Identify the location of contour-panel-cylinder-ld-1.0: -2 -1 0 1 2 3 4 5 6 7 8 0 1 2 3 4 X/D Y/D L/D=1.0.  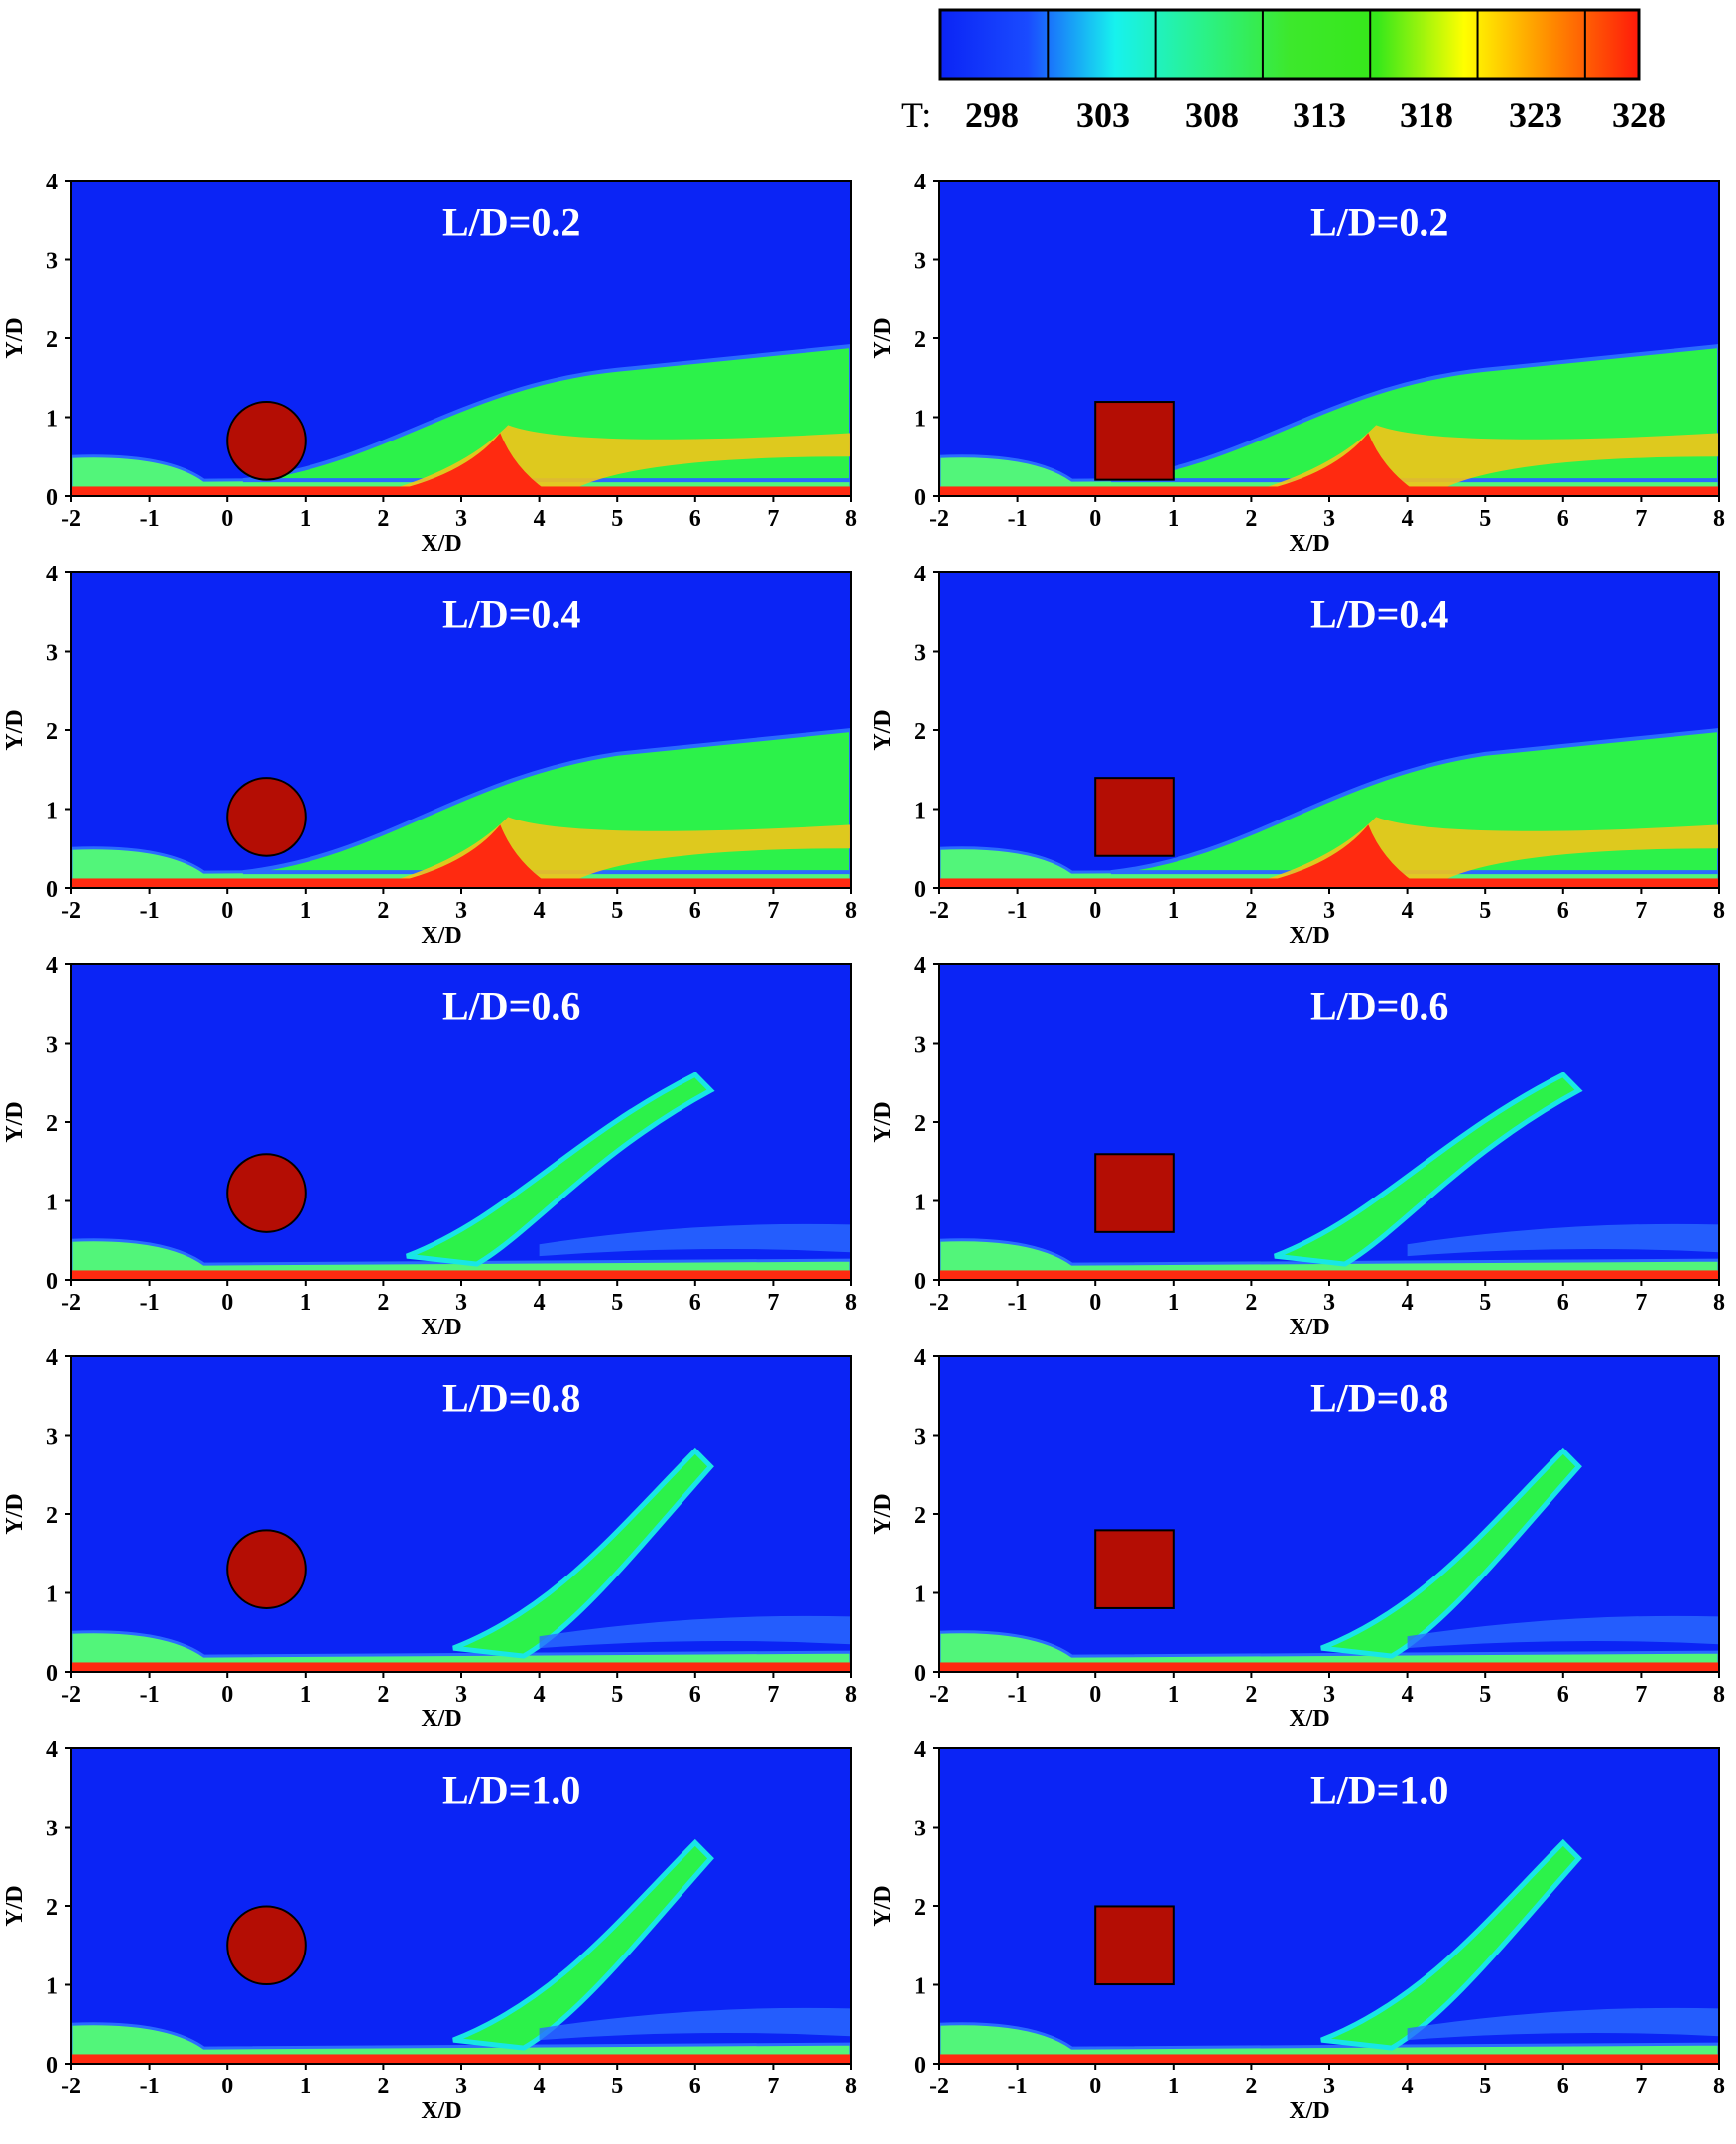
(434, 1932).